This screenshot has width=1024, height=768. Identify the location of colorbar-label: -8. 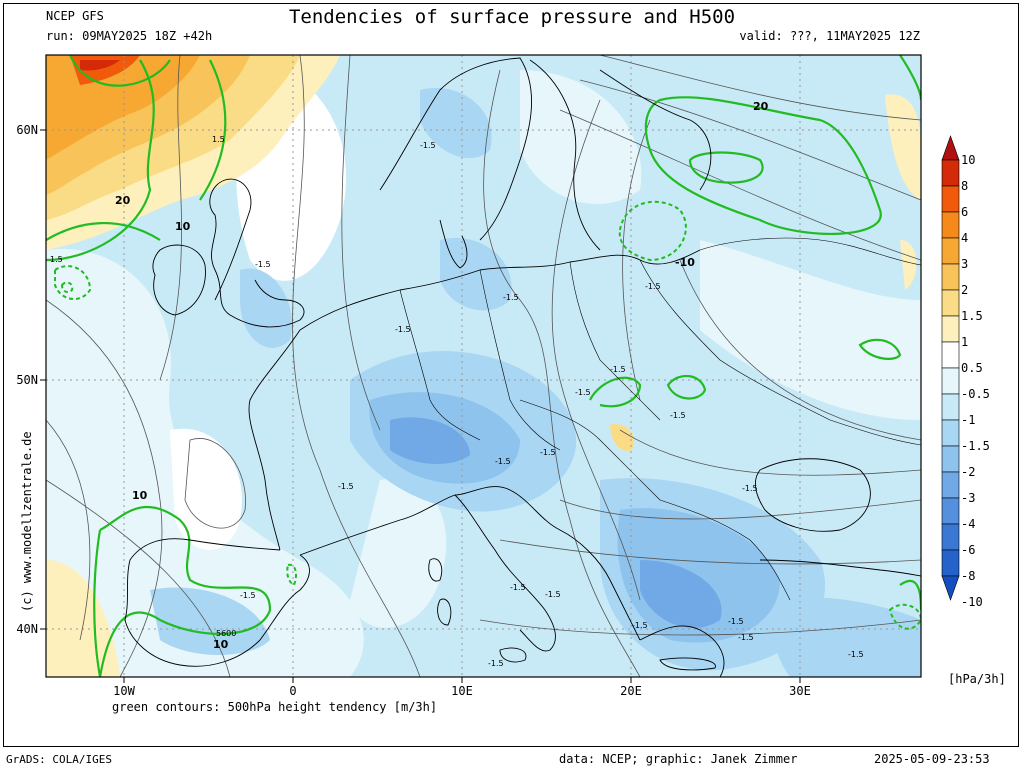
(968, 576).